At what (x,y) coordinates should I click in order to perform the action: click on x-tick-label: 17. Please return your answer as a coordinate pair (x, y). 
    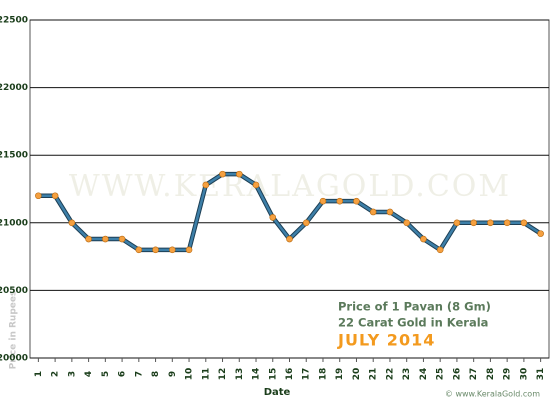
    Looking at the image, I should click on (307, 374).